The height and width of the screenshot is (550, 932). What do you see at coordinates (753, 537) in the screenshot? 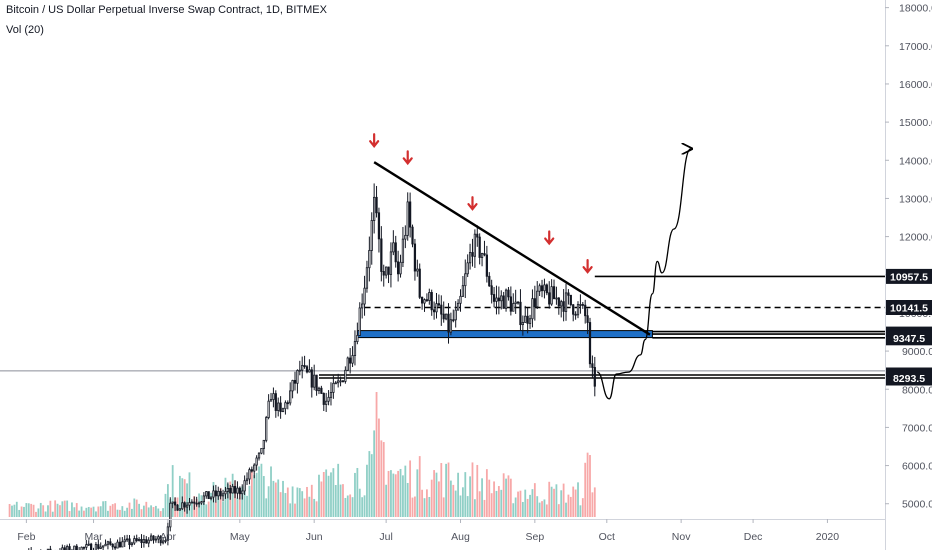
I see `x-tick-label: Dec` at bounding box center [753, 537].